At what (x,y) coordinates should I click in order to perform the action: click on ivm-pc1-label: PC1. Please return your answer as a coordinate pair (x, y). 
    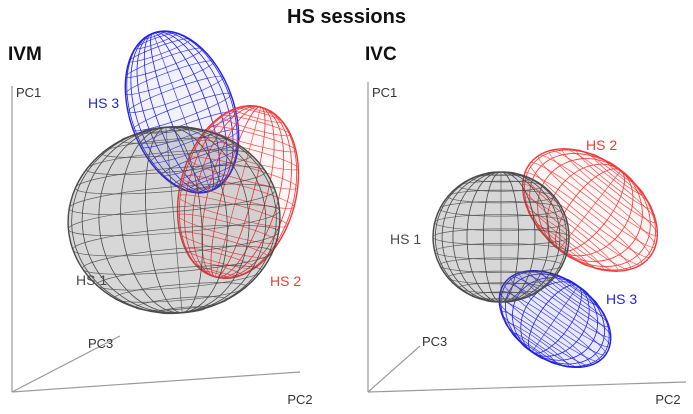
    Looking at the image, I should click on (28, 92).